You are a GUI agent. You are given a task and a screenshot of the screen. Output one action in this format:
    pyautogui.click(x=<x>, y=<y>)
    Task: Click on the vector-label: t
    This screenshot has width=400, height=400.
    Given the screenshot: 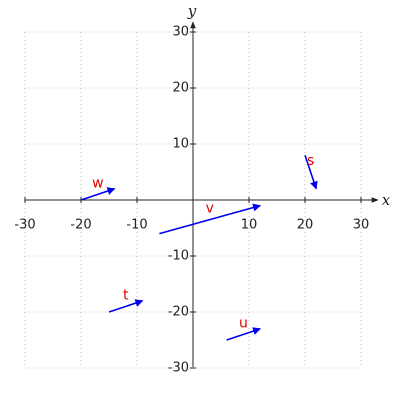 What is the action you would take?
    pyautogui.click(x=126, y=295)
    